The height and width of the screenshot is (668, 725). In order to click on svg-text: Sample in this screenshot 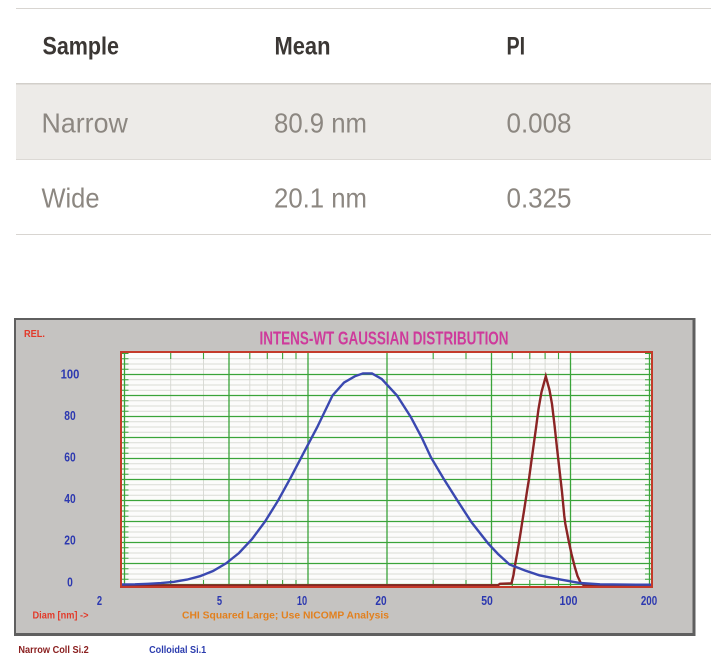, I will do `click(81, 47)`.